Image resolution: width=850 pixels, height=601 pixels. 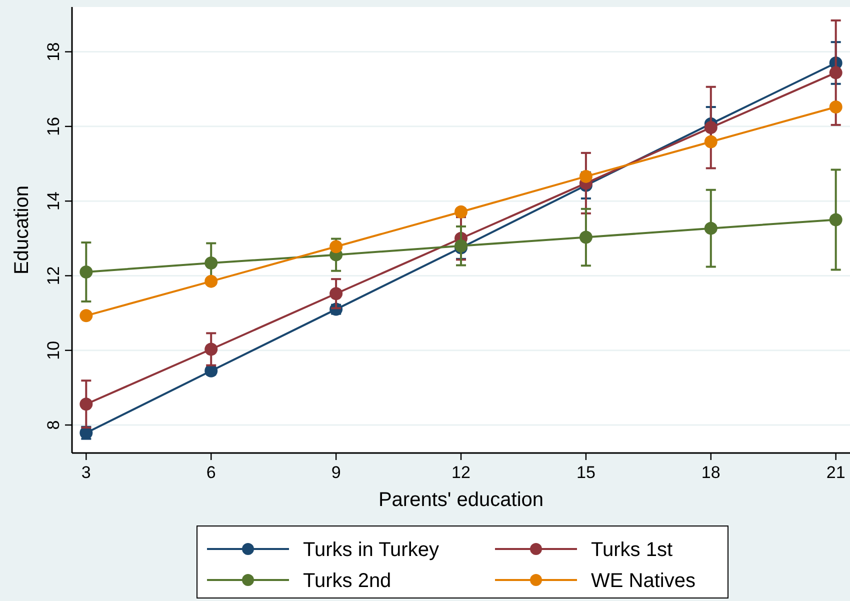 I want to click on legend-label: Turks in Turkey, so click(x=371, y=550).